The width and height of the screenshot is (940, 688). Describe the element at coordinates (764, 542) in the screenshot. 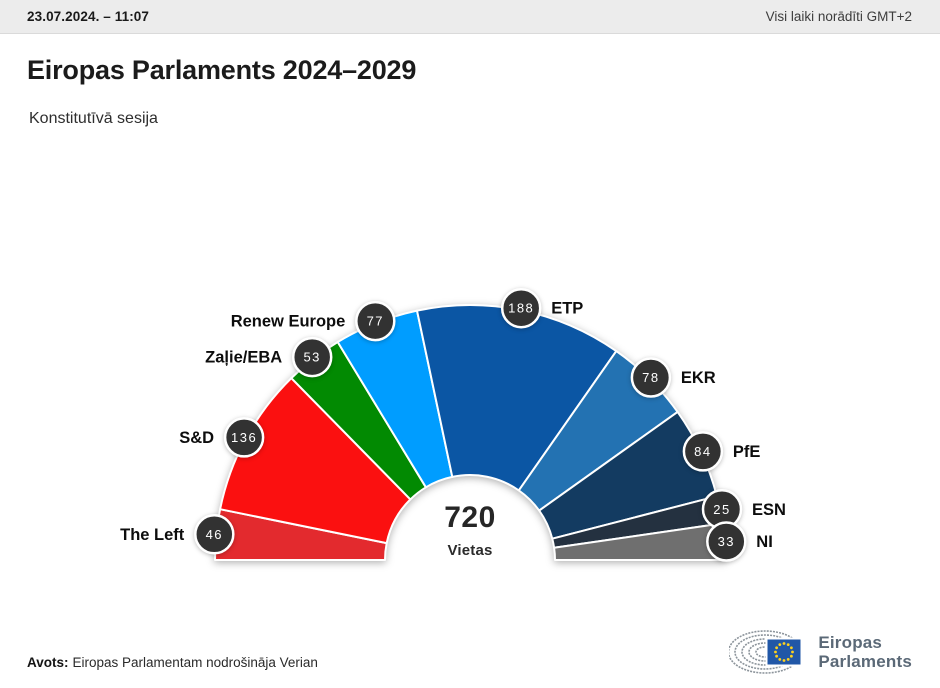

I see `group-label-ni: NI` at that location.